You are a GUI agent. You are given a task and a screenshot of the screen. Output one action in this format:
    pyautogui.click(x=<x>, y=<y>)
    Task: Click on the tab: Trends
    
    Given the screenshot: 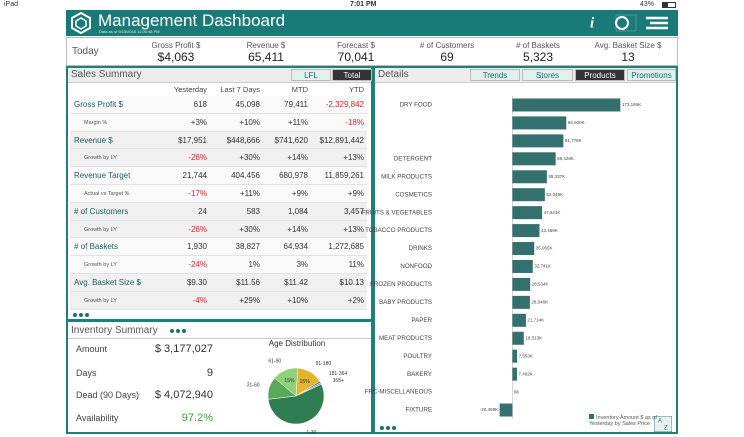 What is the action you would take?
    pyautogui.click(x=495, y=75)
    